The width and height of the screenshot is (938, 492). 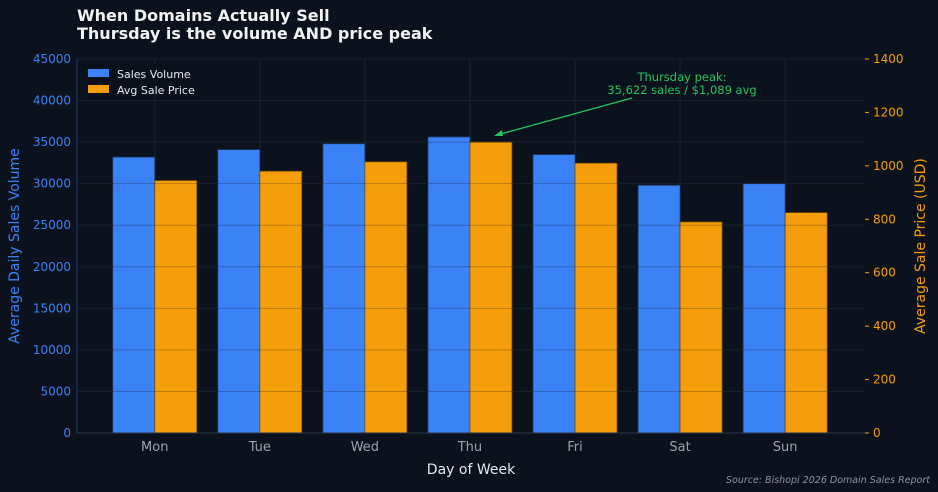 What do you see at coordinates (921, 246) in the screenshot?
I see `y-axis-right-label: Average Sale Price (USD)` at bounding box center [921, 246].